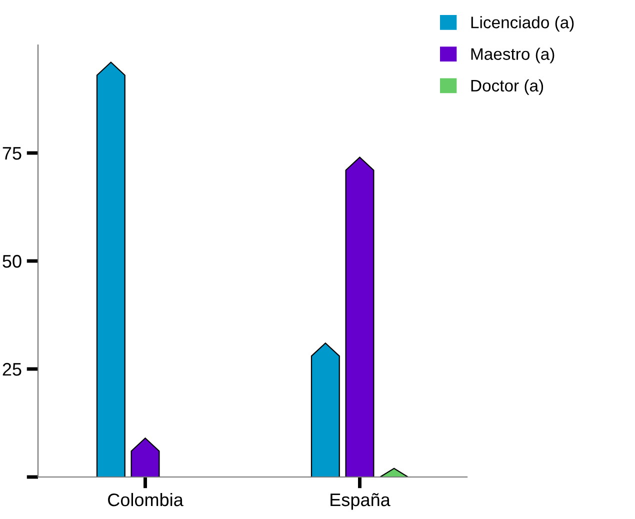 The height and width of the screenshot is (519, 635). Describe the element at coordinates (360, 501) in the screenshot. I see `x-tick-label: España` at that location.